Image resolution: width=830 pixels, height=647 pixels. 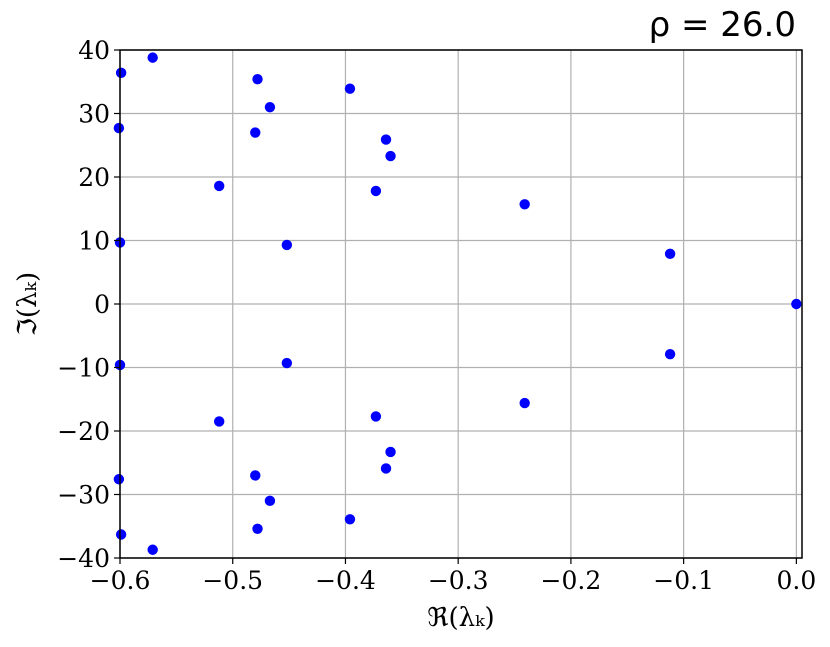 What do you see at coordinates (94, 50) in the screenshot?
I see `y-tick-label: 40` at bounding box center [94, 50].